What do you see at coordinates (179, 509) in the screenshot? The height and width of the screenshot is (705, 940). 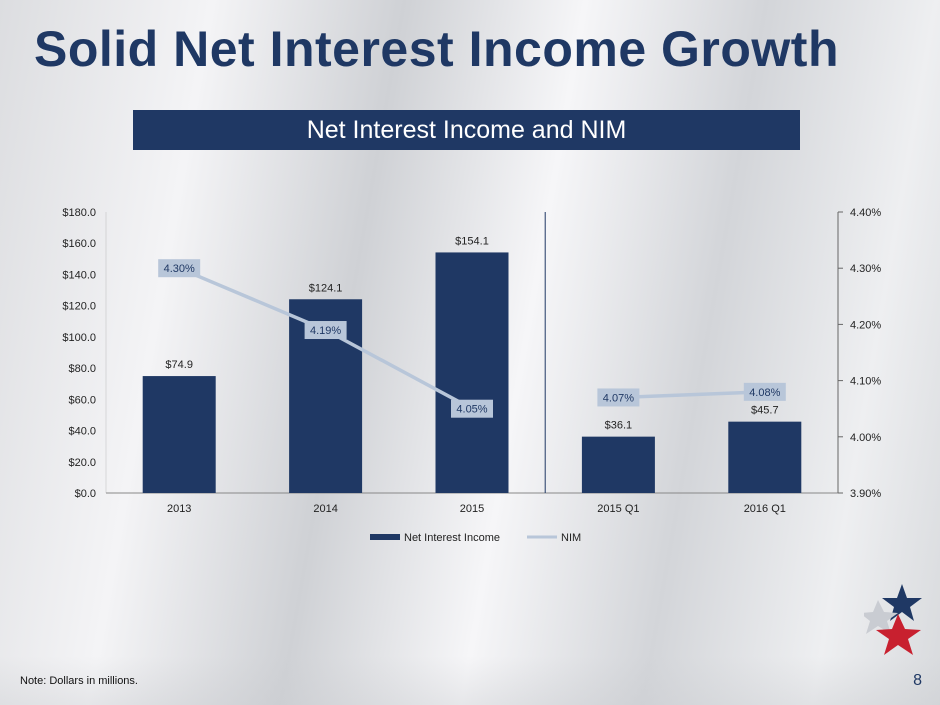 I see `x-tick-label: 2013` at bounding box center [179, 509].